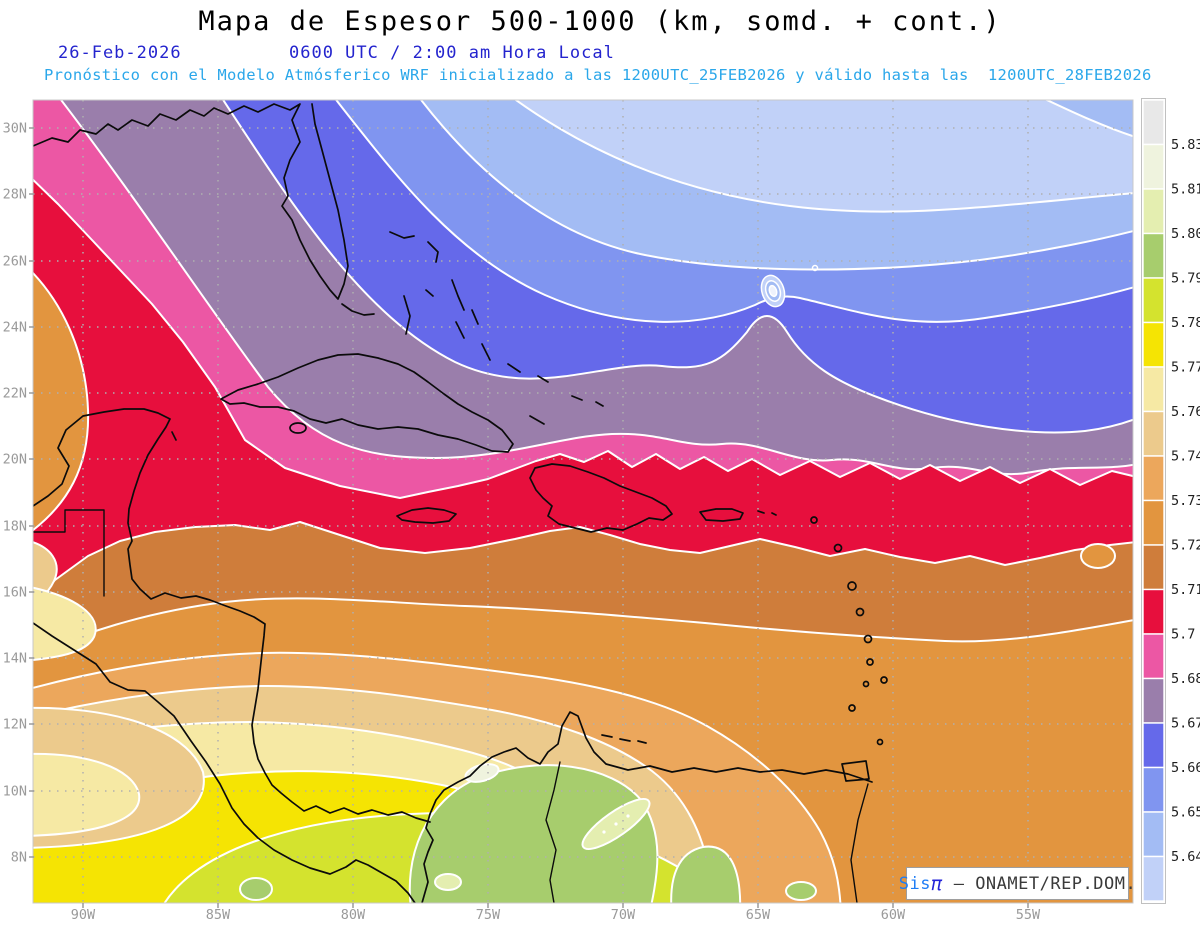  What do you see at coordinates (1185, 590) in the screenshot?
I see `svg-text: 5.712` at bounding box center [1185, 590].